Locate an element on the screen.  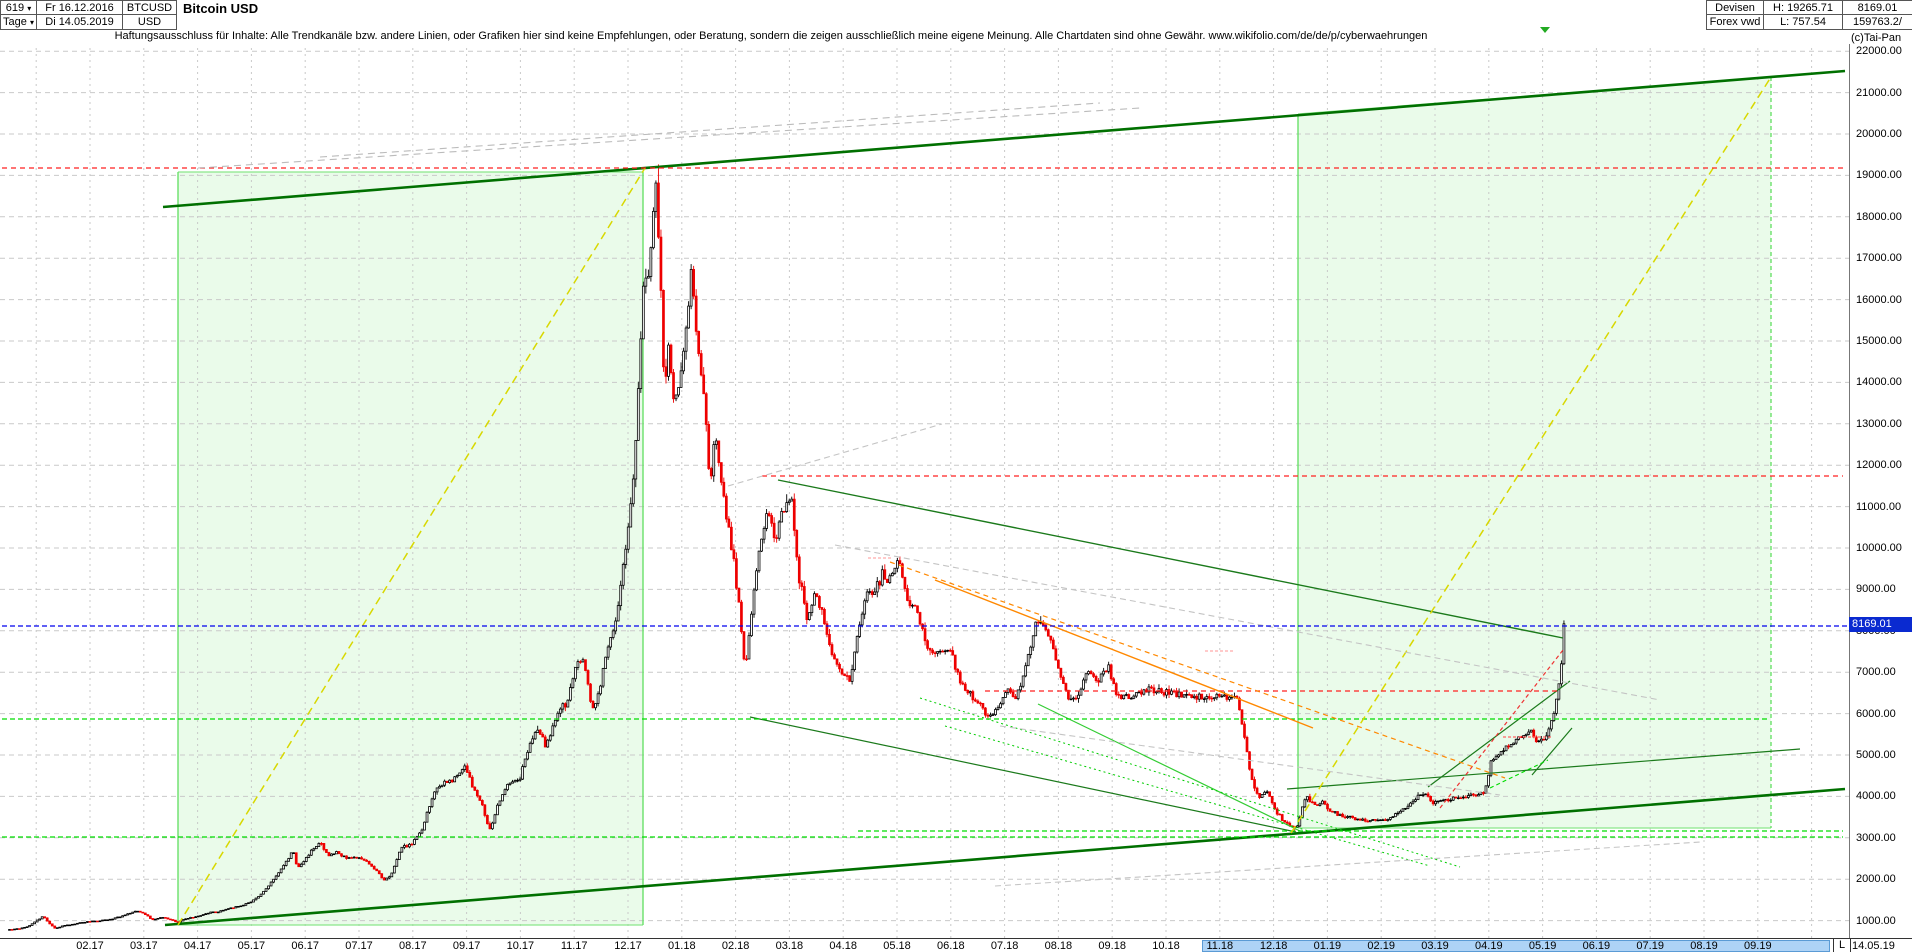
orange-solid-line is located at coordinates (1124, 654).